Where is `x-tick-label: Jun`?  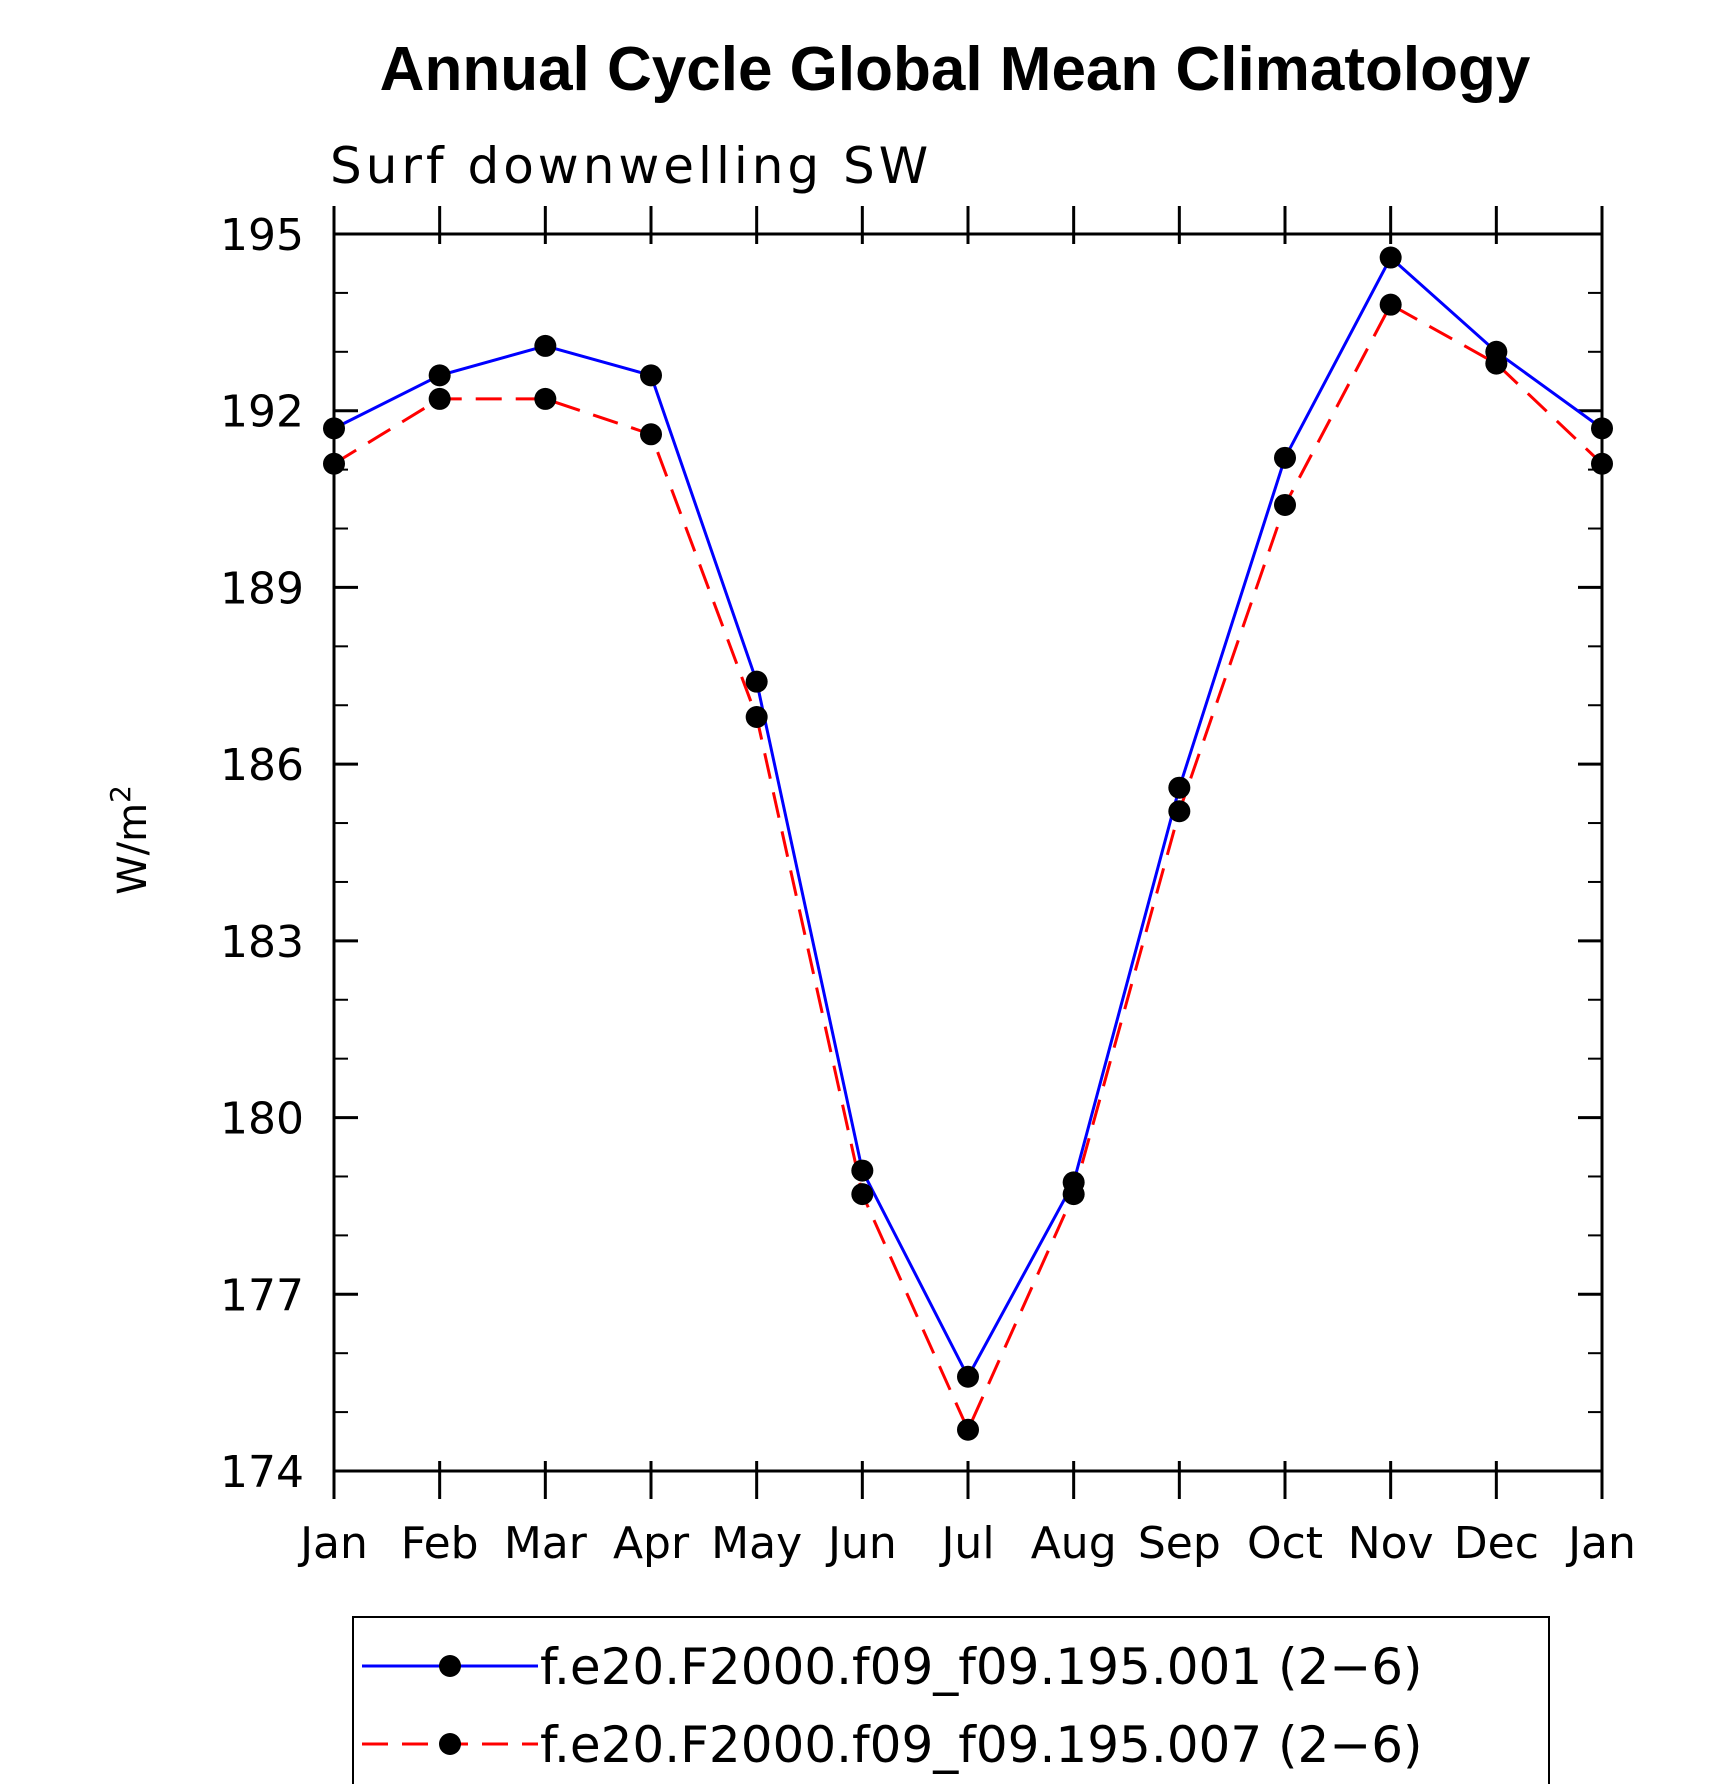 x-tick-label: Jun is located at coordinates (861, 1543).